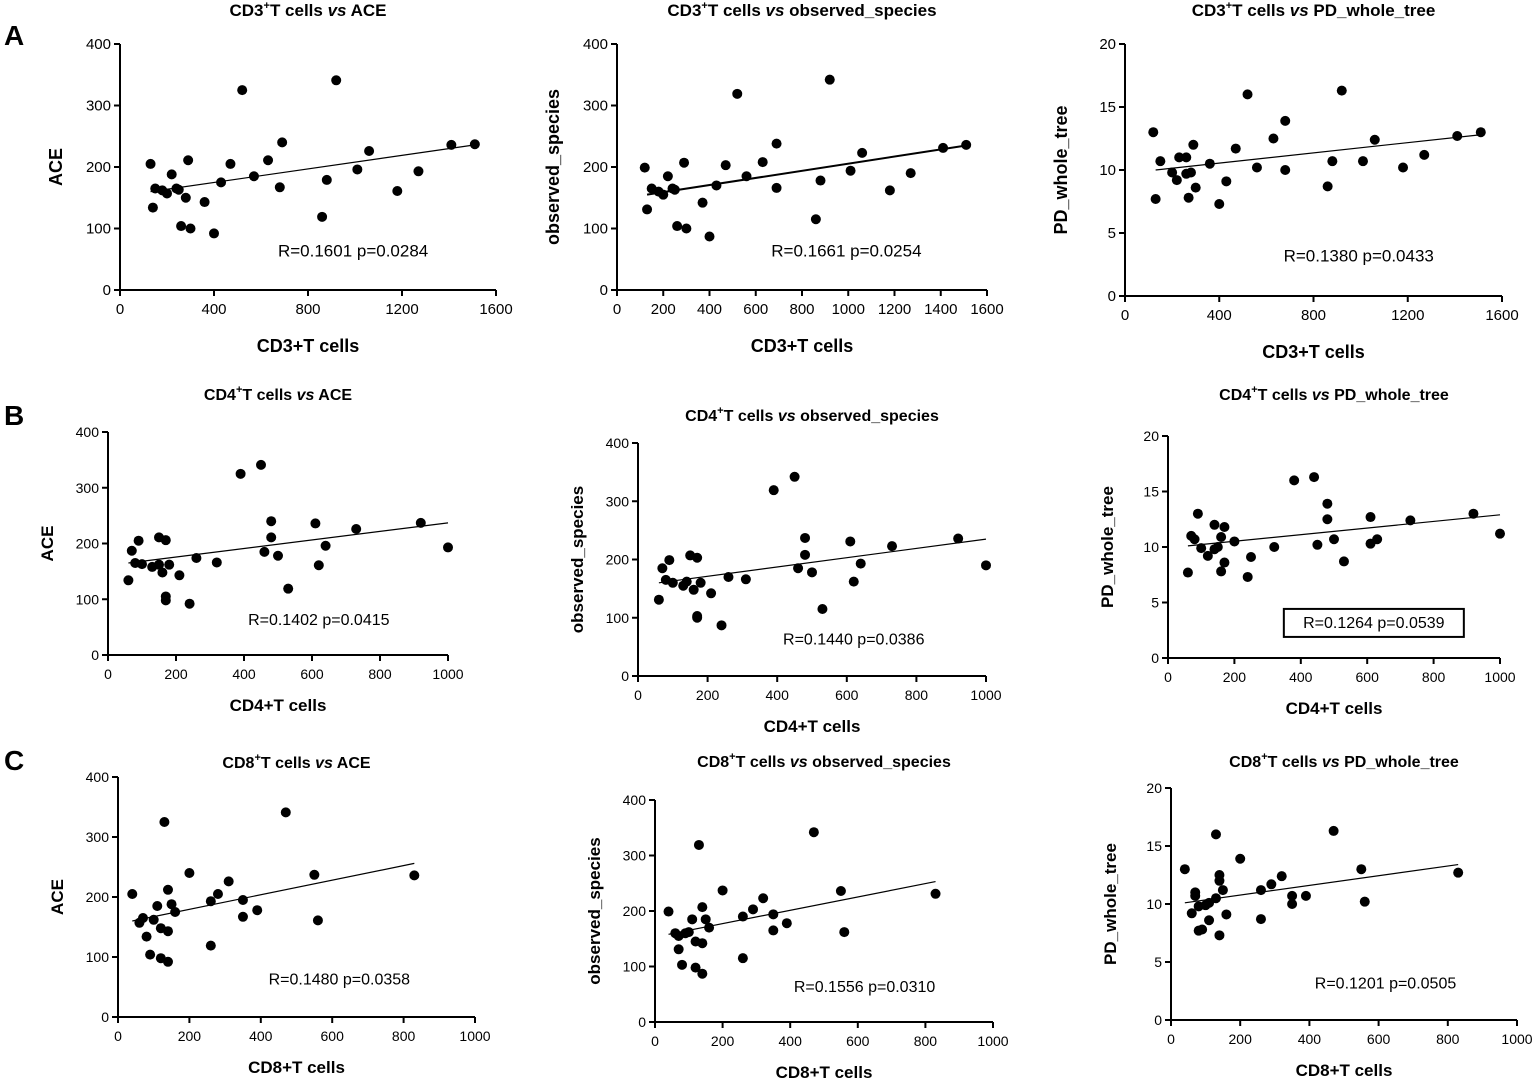 The height and width of the screenshot is (1079, 1535). What do you see at coordinates (812, 726) in the screenshot?
I see `x-axis-label: CD4+T cells` at bounding box center [812, 726].